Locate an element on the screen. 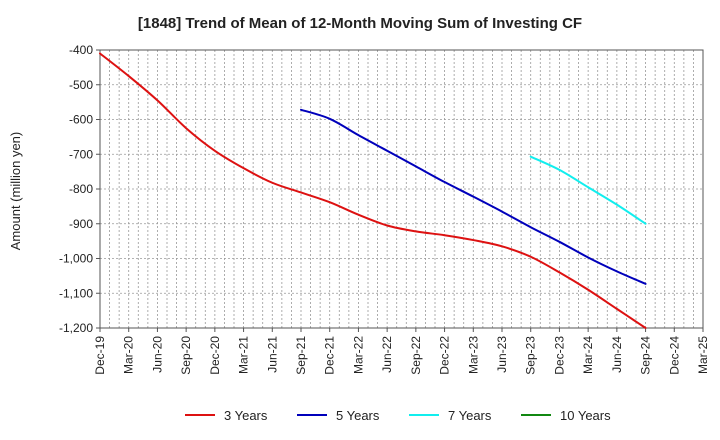 The height and width of the screenshot is (440, 720). y-tick-label: -400 is located at coordinates (81, 50).